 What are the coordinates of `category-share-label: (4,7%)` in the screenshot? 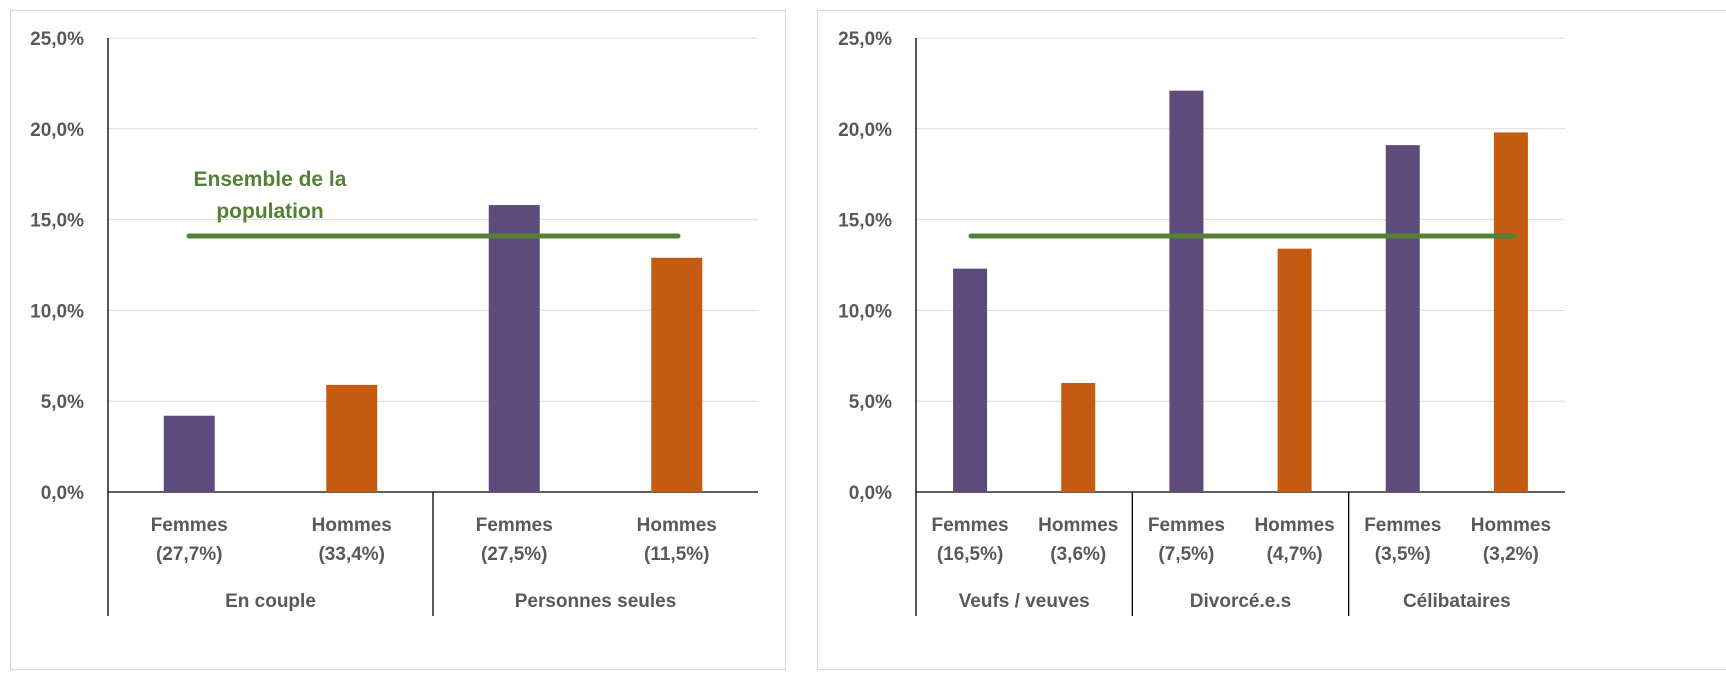 It's located at (1295, 554).